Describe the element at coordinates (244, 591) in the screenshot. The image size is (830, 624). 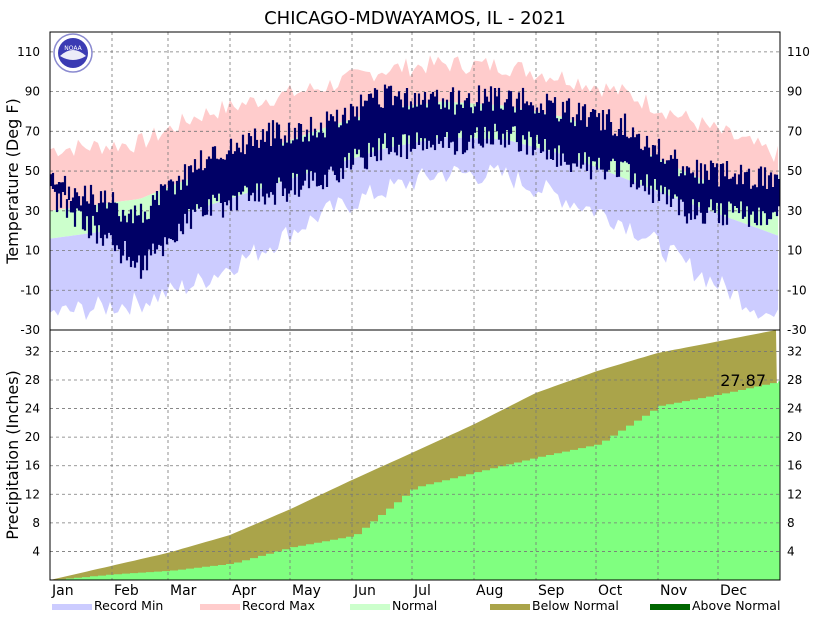
I see `month-tick-label: Apr` at that location.